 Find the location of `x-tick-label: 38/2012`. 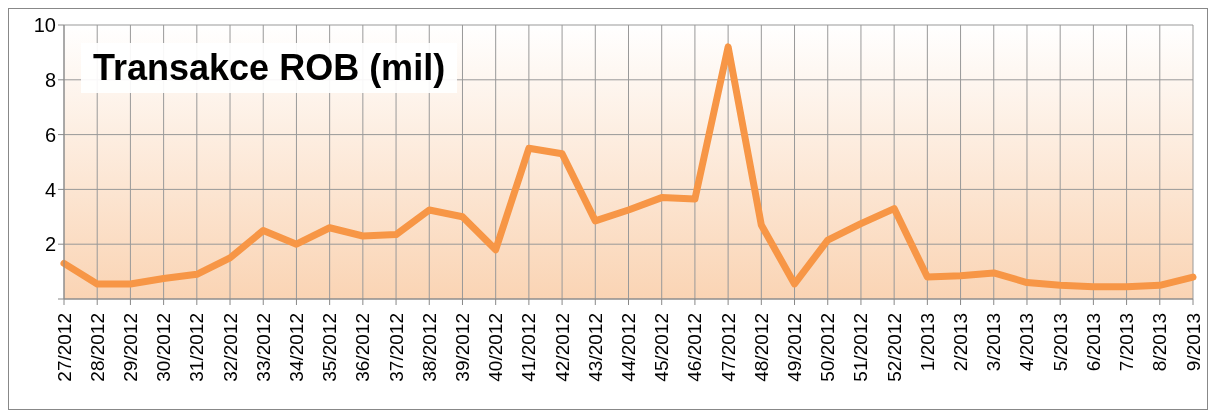

x-tick-label: 38/2012 is located at coordinates (429, 347).